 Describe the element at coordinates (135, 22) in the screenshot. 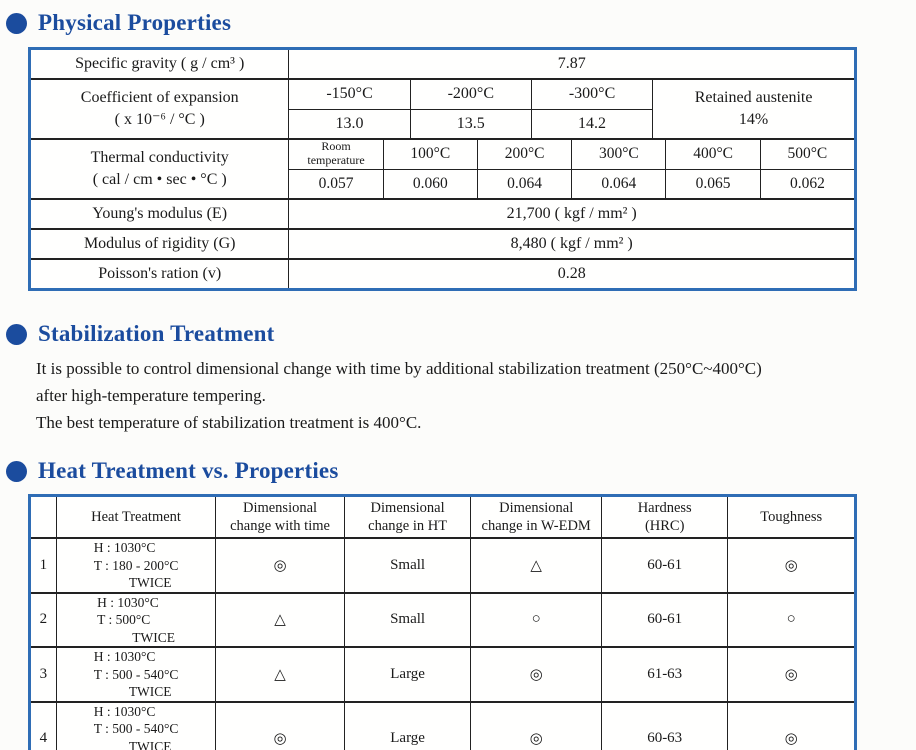

I see `section-title-physical: Physical Properties` at that location.